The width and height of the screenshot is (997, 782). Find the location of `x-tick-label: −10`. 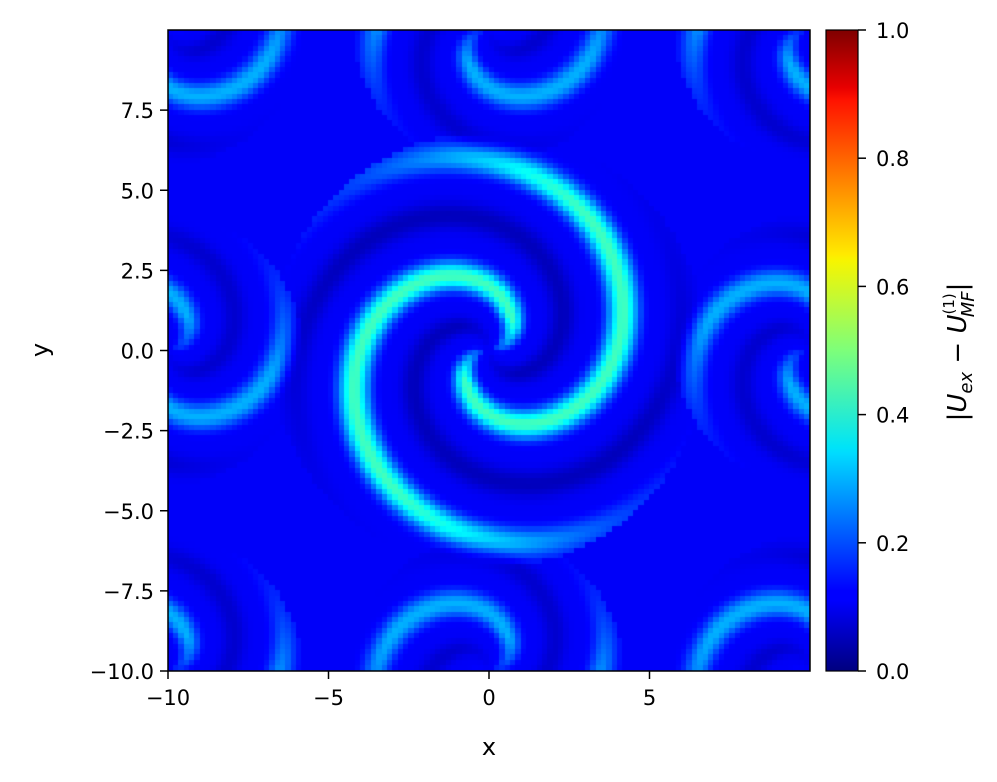

x-tick-label: −10 is located at coordinates (168, 698).